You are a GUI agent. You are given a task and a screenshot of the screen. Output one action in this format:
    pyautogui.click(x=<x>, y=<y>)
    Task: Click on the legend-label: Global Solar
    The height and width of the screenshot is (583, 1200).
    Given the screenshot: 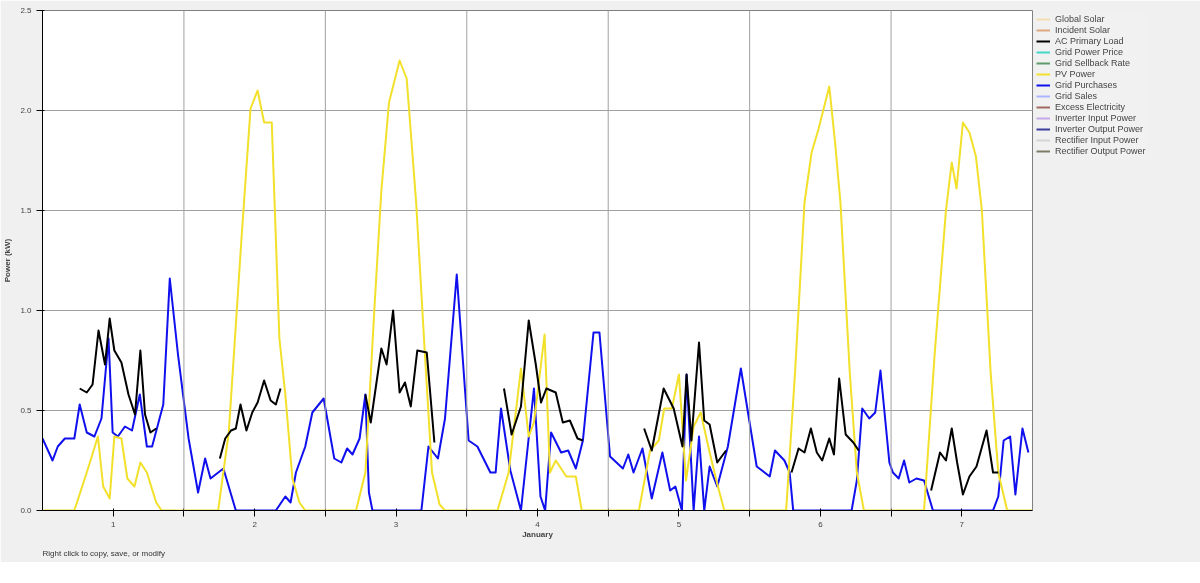 What is the action you would take?
    pyautogui.click(x=1080, y=19)
    